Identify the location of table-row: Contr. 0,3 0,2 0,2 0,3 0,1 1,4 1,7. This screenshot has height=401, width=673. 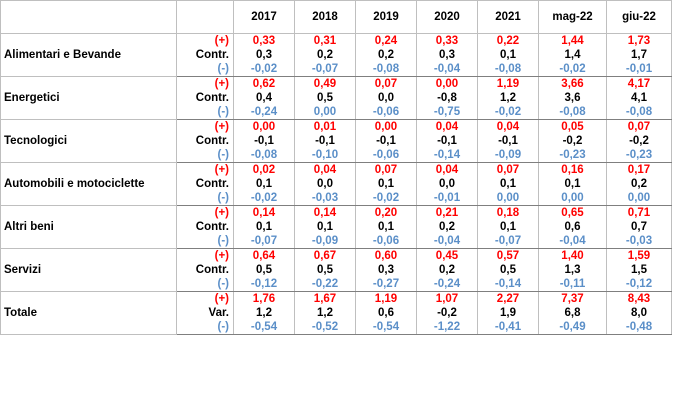
(336, 55).